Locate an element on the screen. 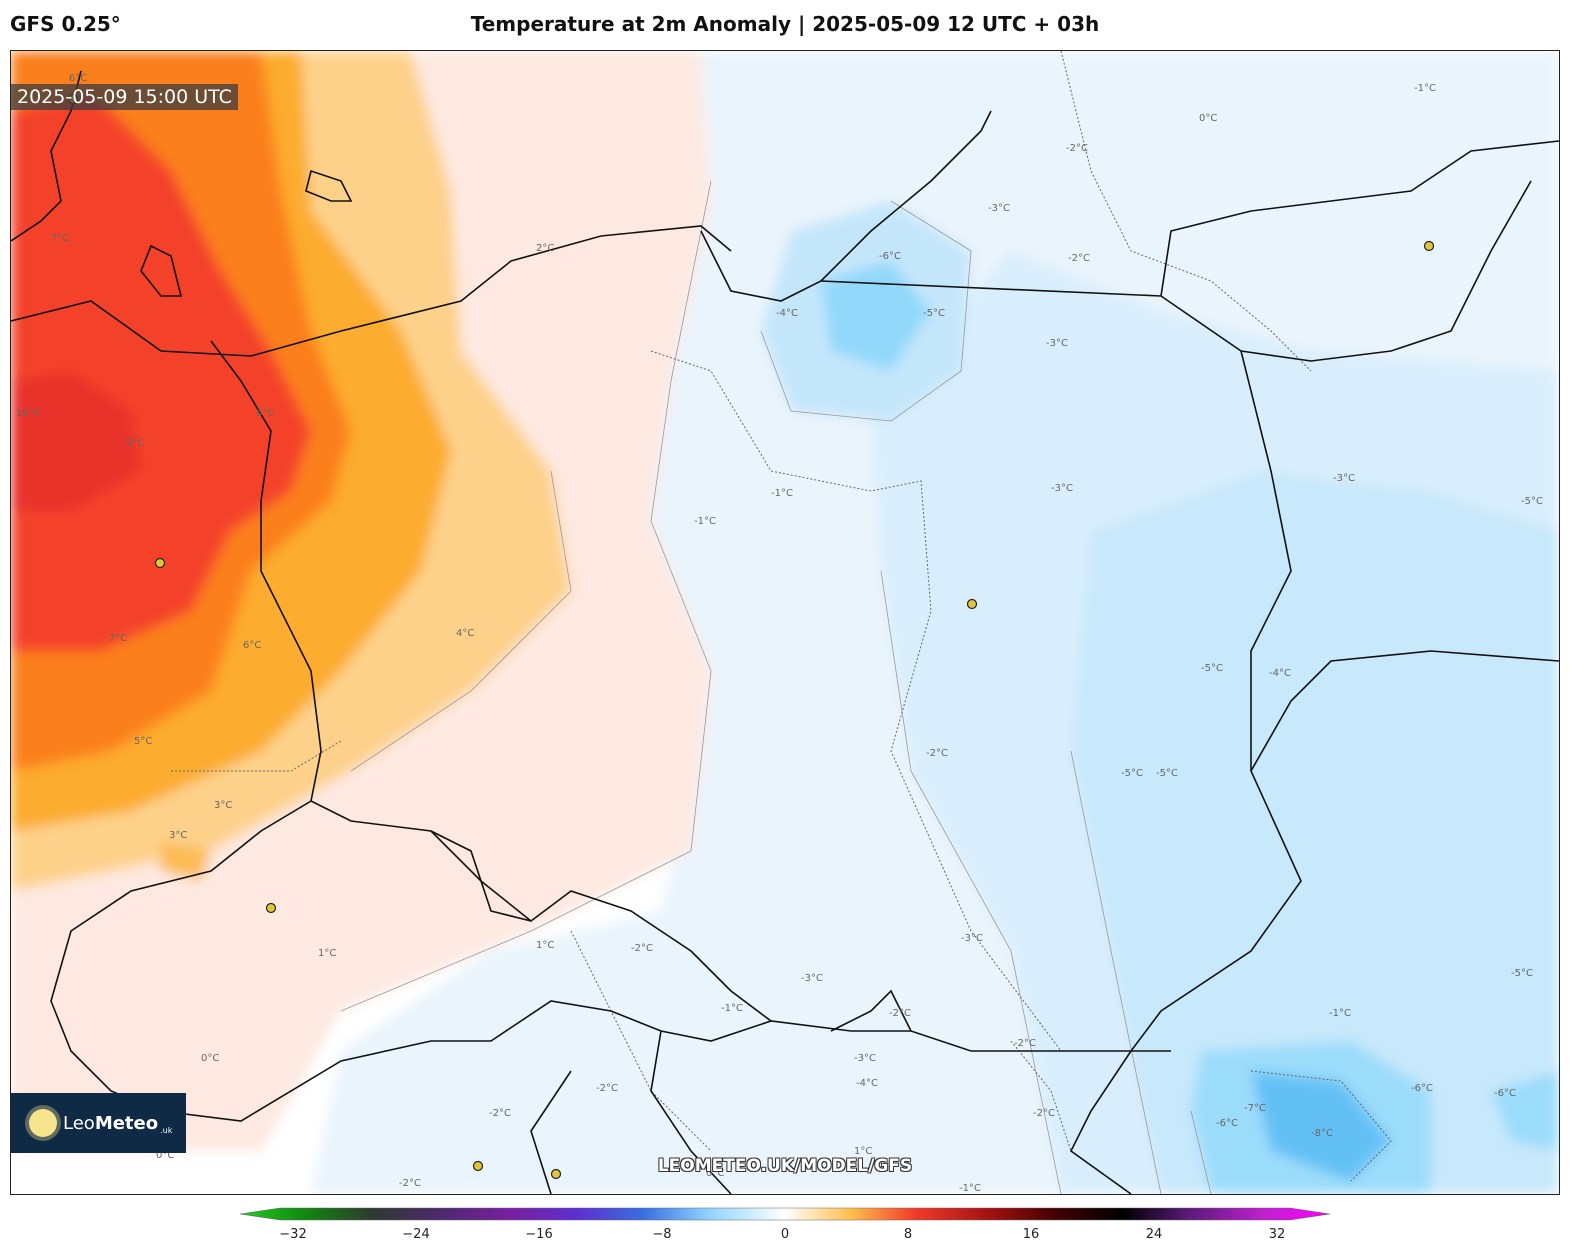  watermark: LEOMETEO.UK/MODEL/GFS is located at coordinates (785, 1166).